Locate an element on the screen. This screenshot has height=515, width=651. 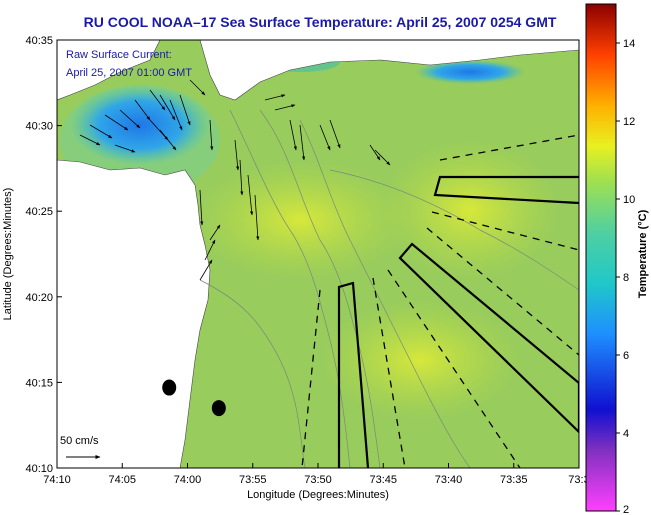
colorbar is located at coordinates (601, 257).